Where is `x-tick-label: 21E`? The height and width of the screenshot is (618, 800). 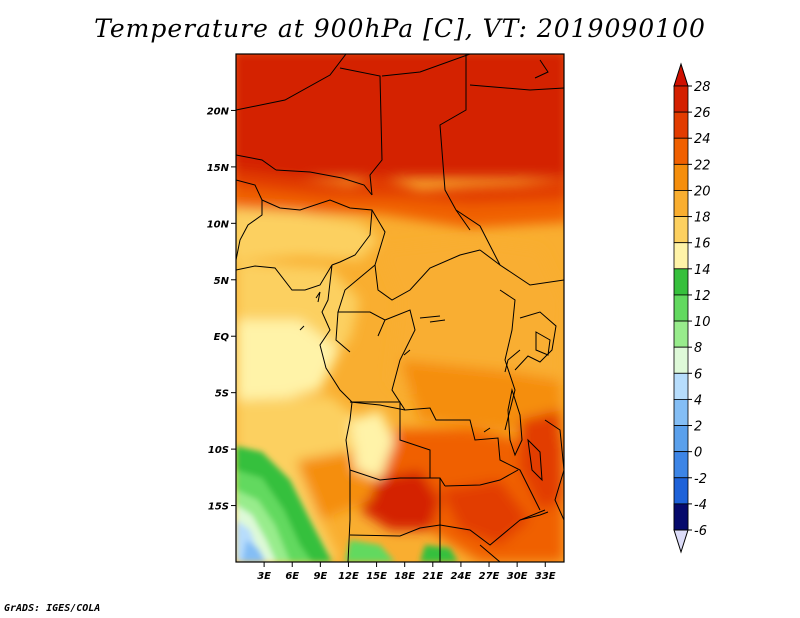
x-tick-label: 21E is located at coordinates (432, 576).